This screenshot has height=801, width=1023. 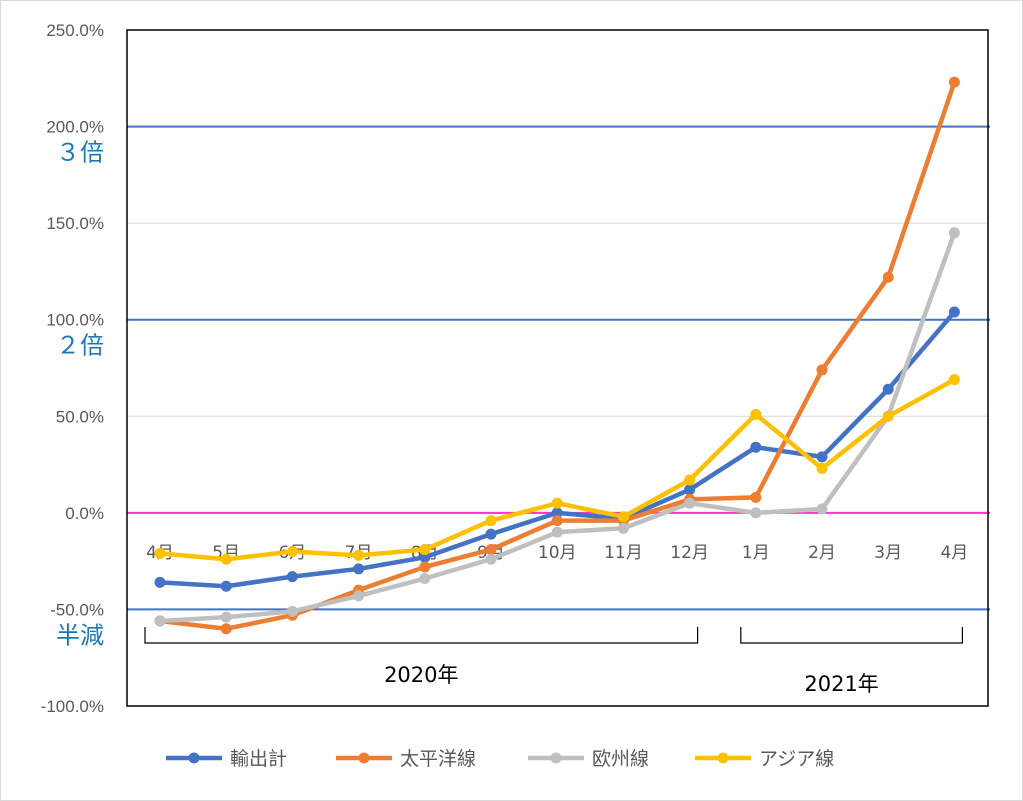 What do you see at coordinates (75, 30) in the screenshot?
I see `y-tick-label: 250.0%` at bounding box center [75, 30].